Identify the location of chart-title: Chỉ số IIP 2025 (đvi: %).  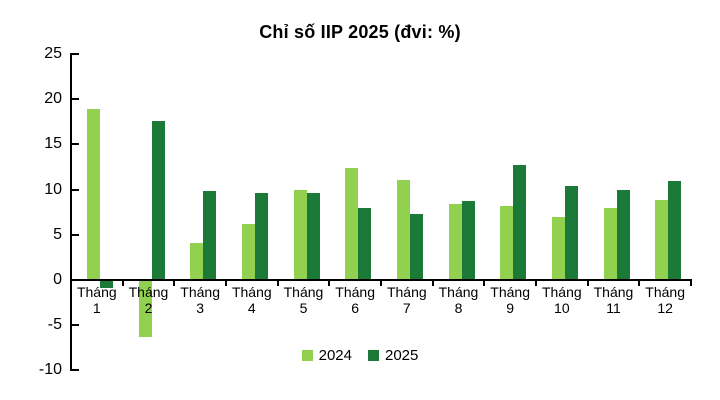
(360, 32).